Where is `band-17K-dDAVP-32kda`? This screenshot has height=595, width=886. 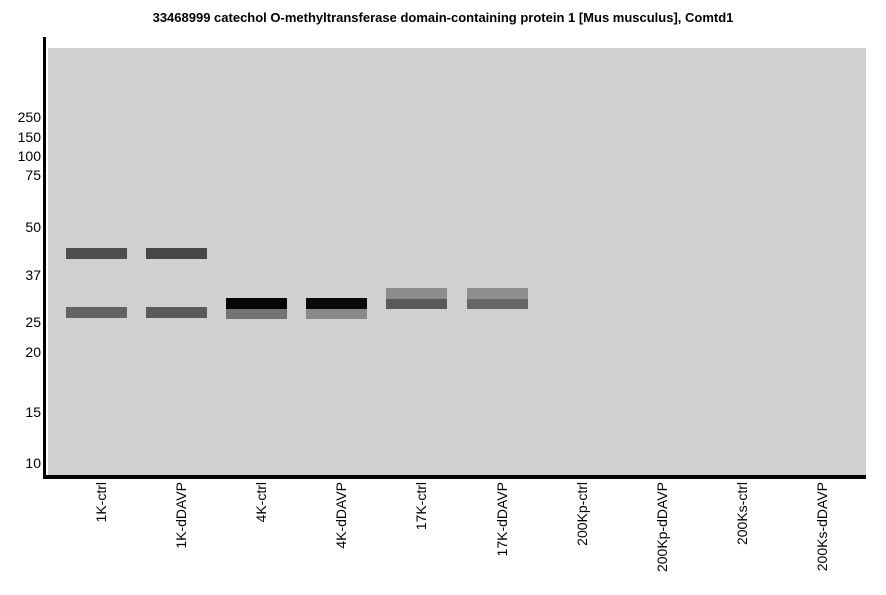 band-17K-dDAVP-32kda is located at coordinates (497, 293).